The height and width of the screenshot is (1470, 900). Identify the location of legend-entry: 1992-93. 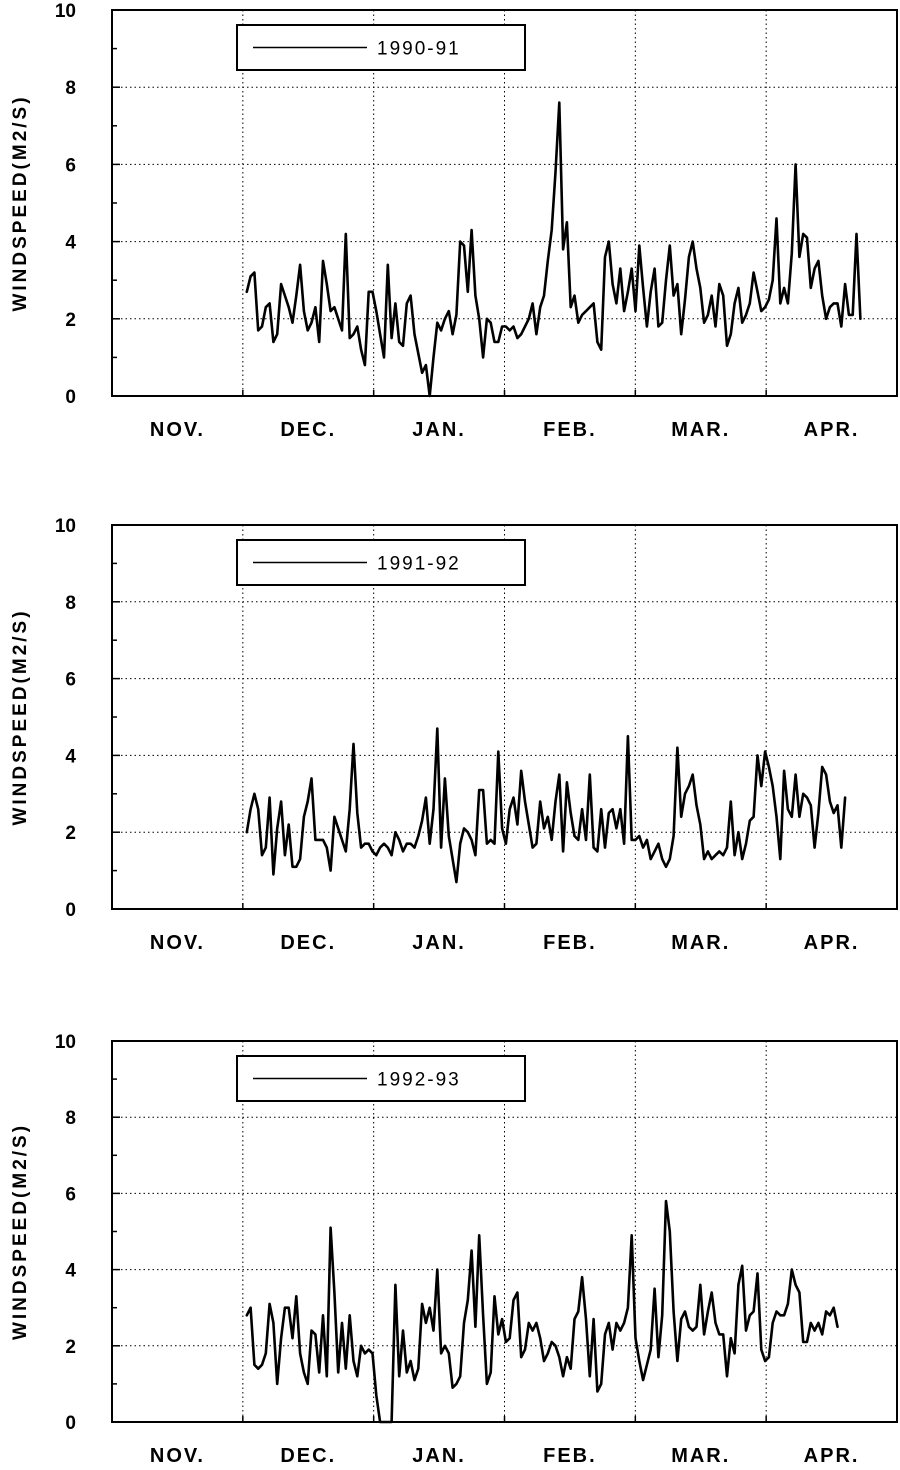
(419, 1080).